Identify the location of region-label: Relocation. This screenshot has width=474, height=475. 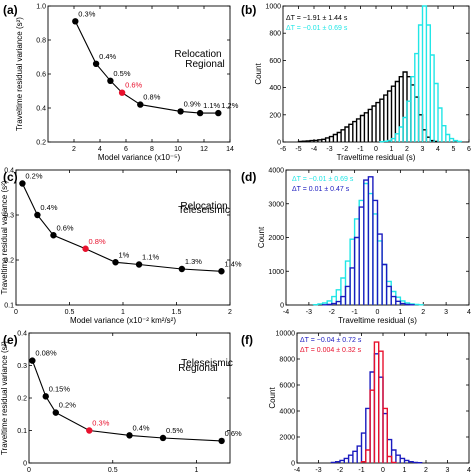
(197, 54).